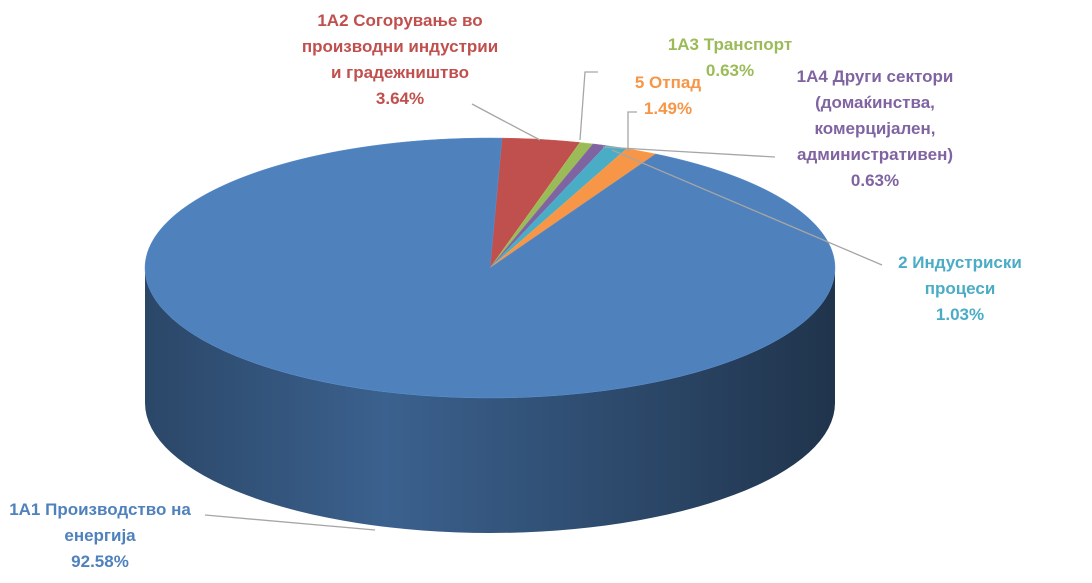 Image resolution: width=1092 pixels, height=583 pixels. What do you see at coordinates (668, 96) in the screenshot?
I see `data-label: 5 Отпад 1.49%` at bounding box center [668, 96].